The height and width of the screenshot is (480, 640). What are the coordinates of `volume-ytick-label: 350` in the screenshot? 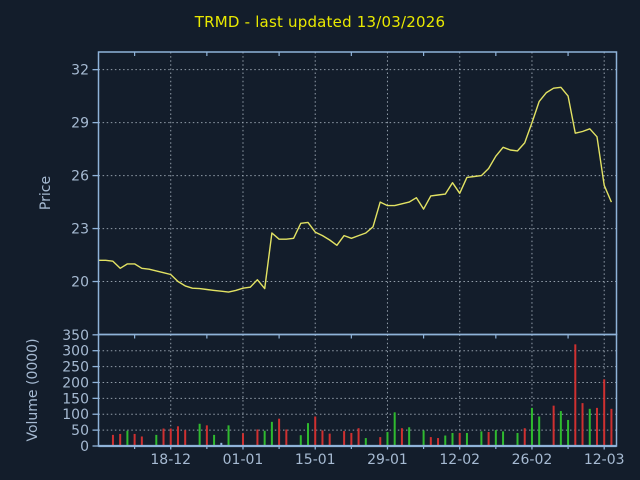 It's located at (75, 336).